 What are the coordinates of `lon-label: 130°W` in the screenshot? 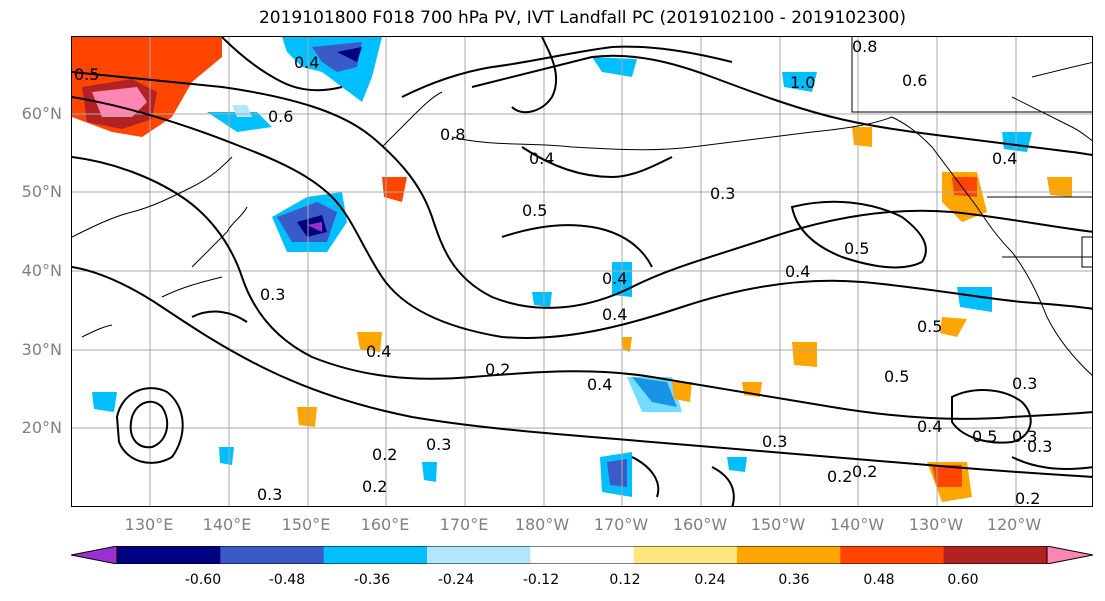 It's located at (936, 524).